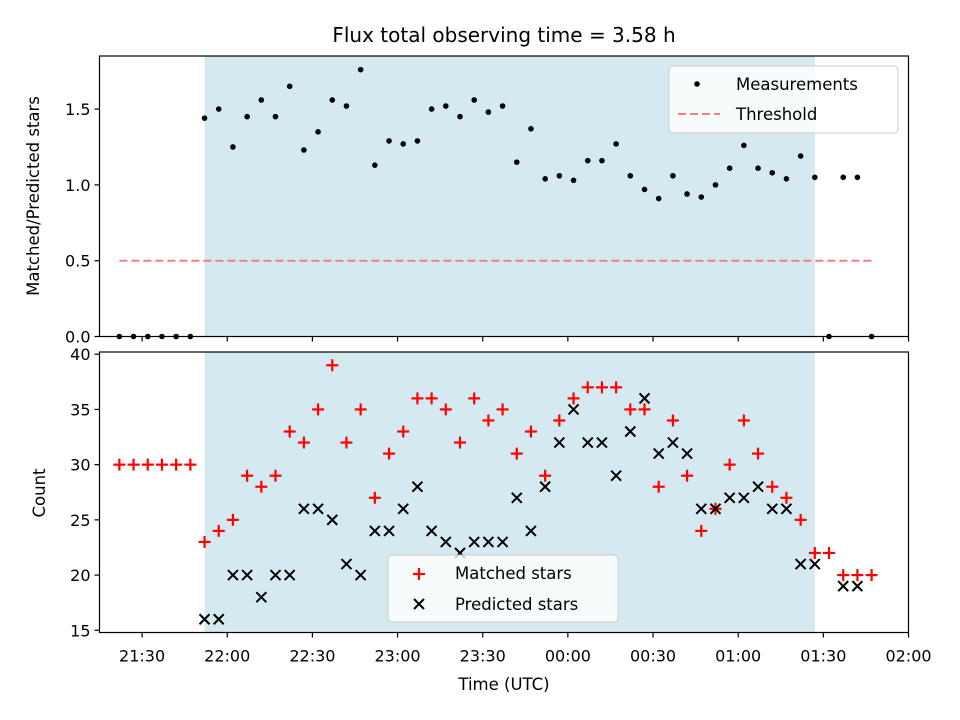 Image resolution: width=960 pixels, height=720 pixels. Describe the element at coordinates (503, 684) in the screenshot. I see `x-axis-label: Time (UTC)` at that location.